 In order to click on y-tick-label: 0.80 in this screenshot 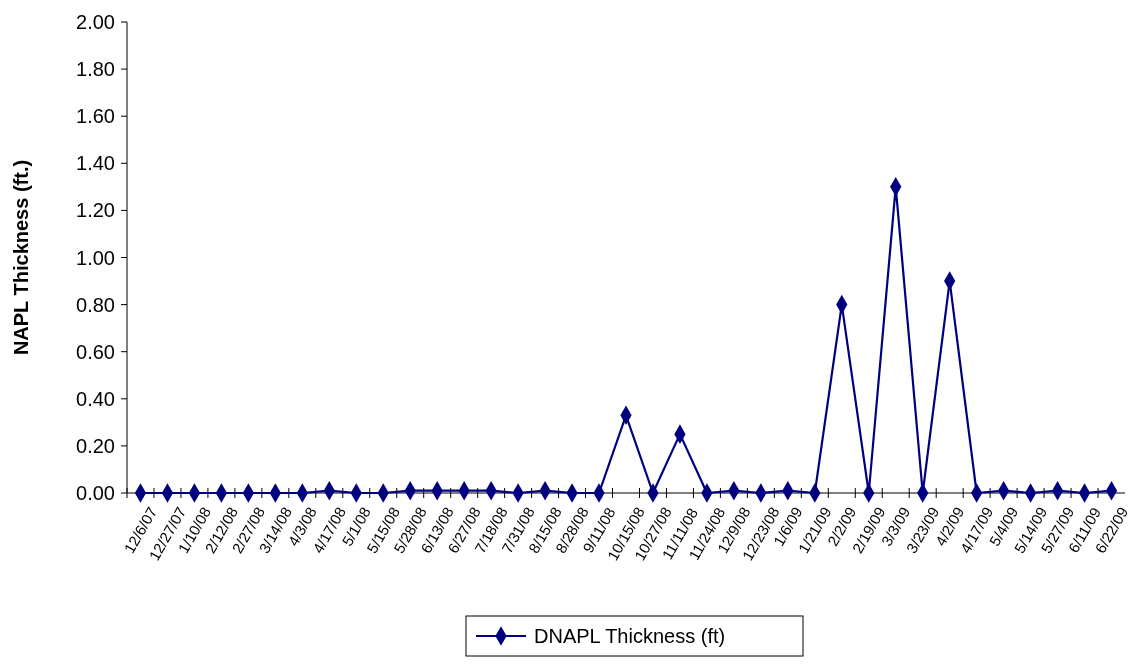, I will do `click(95, 304)`.